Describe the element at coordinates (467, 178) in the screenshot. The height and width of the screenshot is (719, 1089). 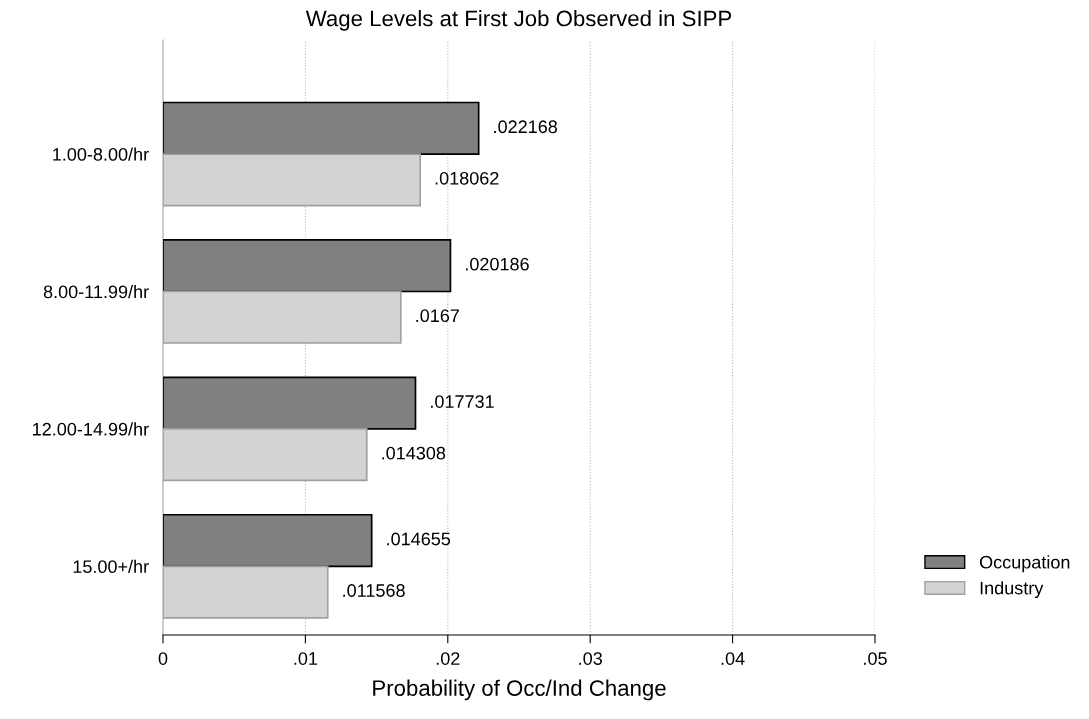
I see `data-label: .018062` at that location.